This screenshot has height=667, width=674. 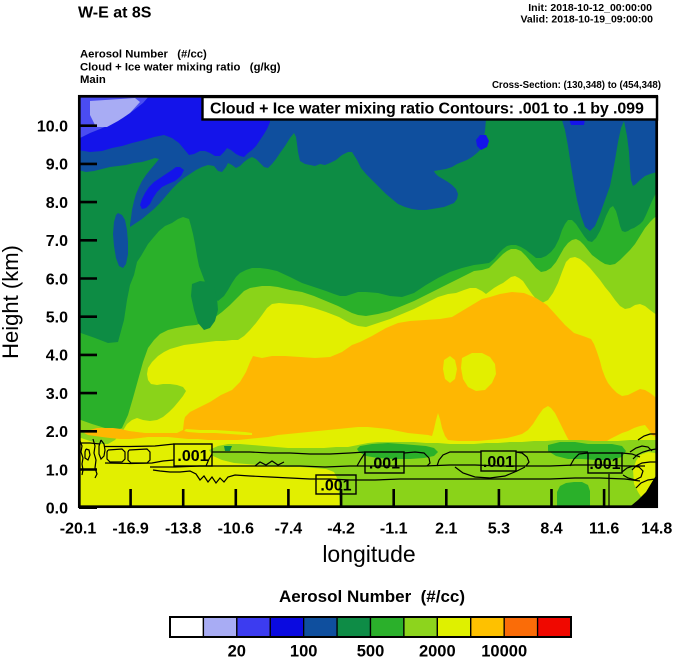 What do you see at coordinates (504, 652) in the screenshot?
I see `svg-text: 10000` at bounding box center [504, 652].